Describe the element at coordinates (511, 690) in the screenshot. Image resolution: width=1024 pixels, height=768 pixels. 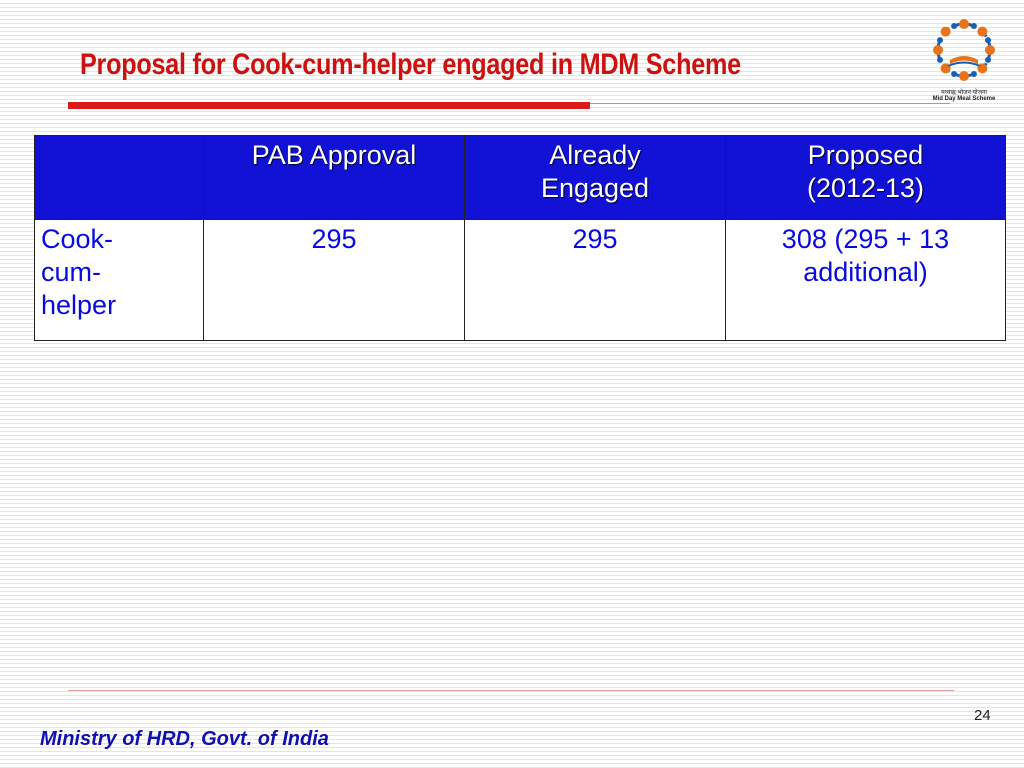
I see `footer-divider` at that location.